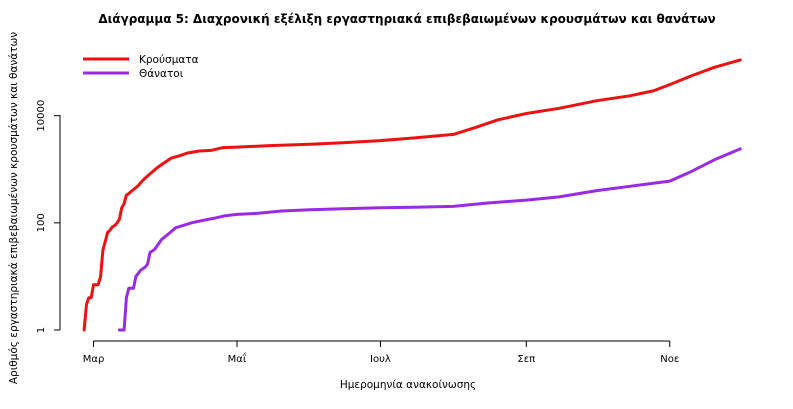 Image resolution: width=793 pixels, height=409 pixels. What do you see at coordinates (380, 359) in the screenshot?
I see `x-tick-label: Ιουλ` at bounding box center [380, 359].